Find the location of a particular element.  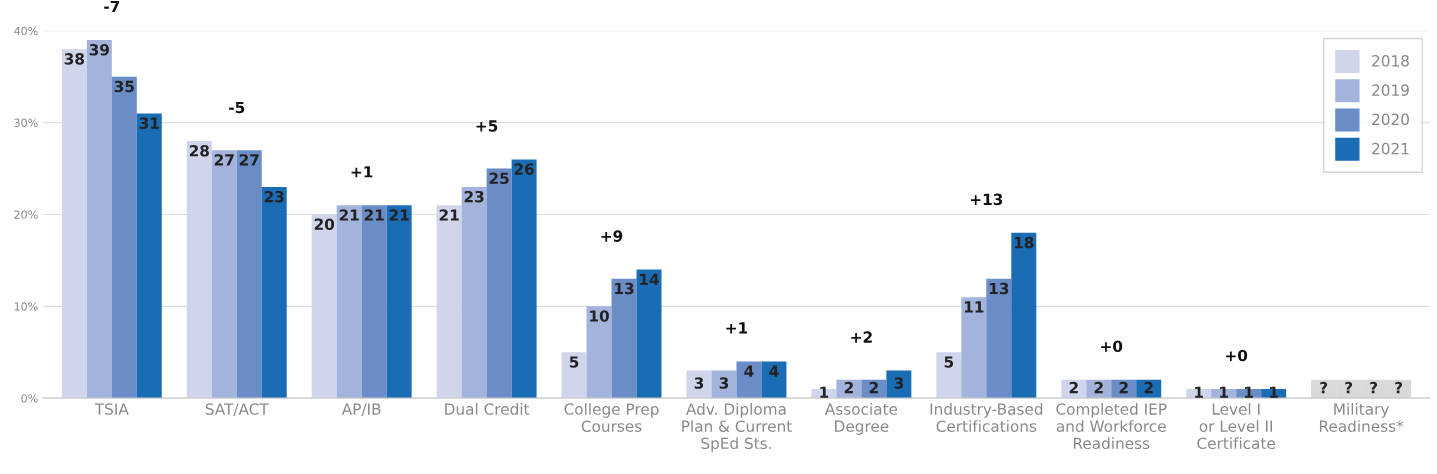

annotation: +0 is located at coordinates (1112, 346).